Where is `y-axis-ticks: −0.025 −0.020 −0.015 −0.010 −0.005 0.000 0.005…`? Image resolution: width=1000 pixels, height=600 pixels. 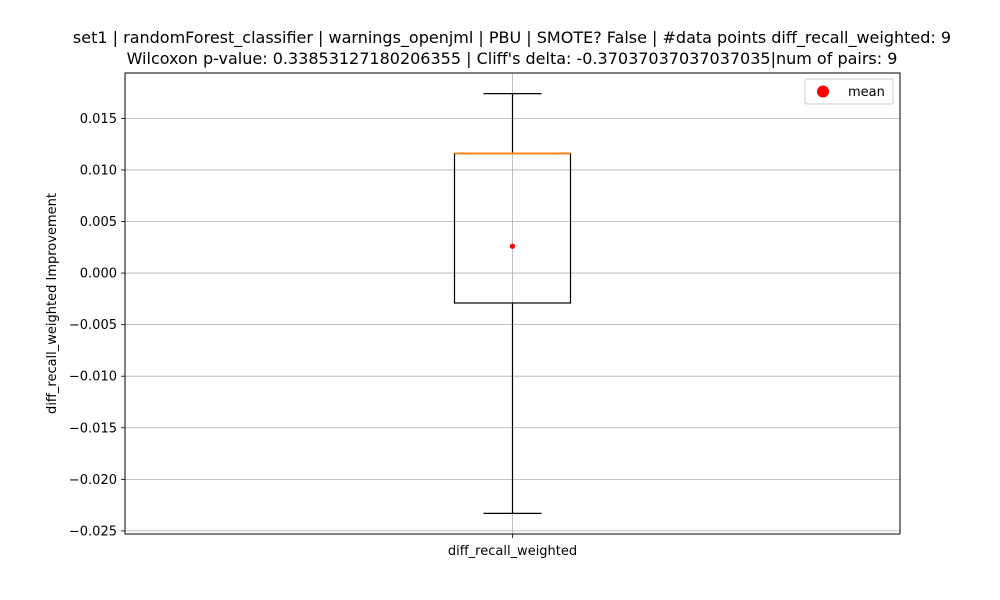 y-axis-ticks: −0.025 −0.020 −0.015 −0.010 −0.005 0.000 0.005… is located at coordinates (97, 325).